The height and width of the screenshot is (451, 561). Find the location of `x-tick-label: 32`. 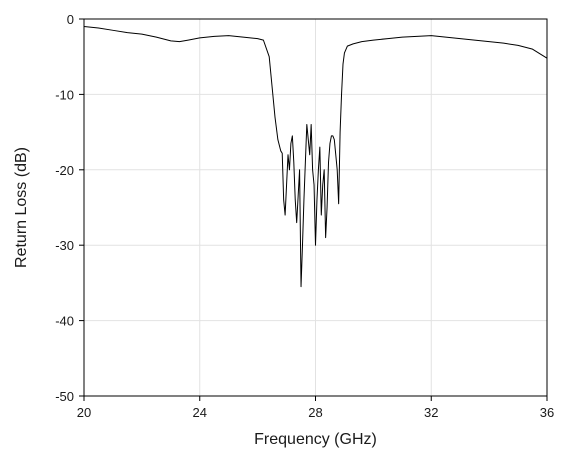

x-tick-label: 32 is located at coordinates (431, 412).